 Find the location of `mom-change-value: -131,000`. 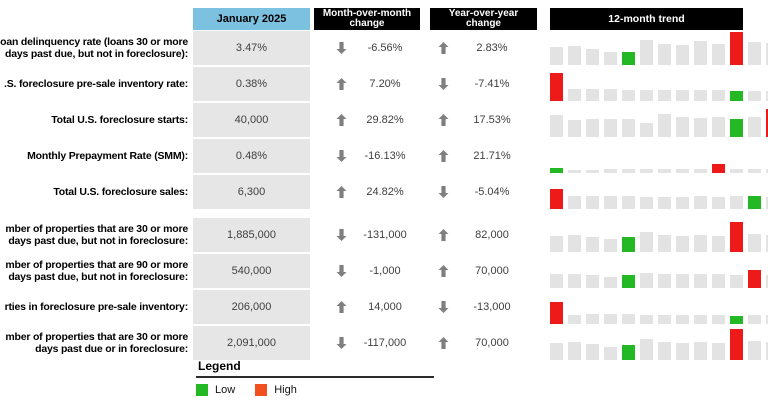

mom-change-value: -131,000 is located at coordinates (385, 235).